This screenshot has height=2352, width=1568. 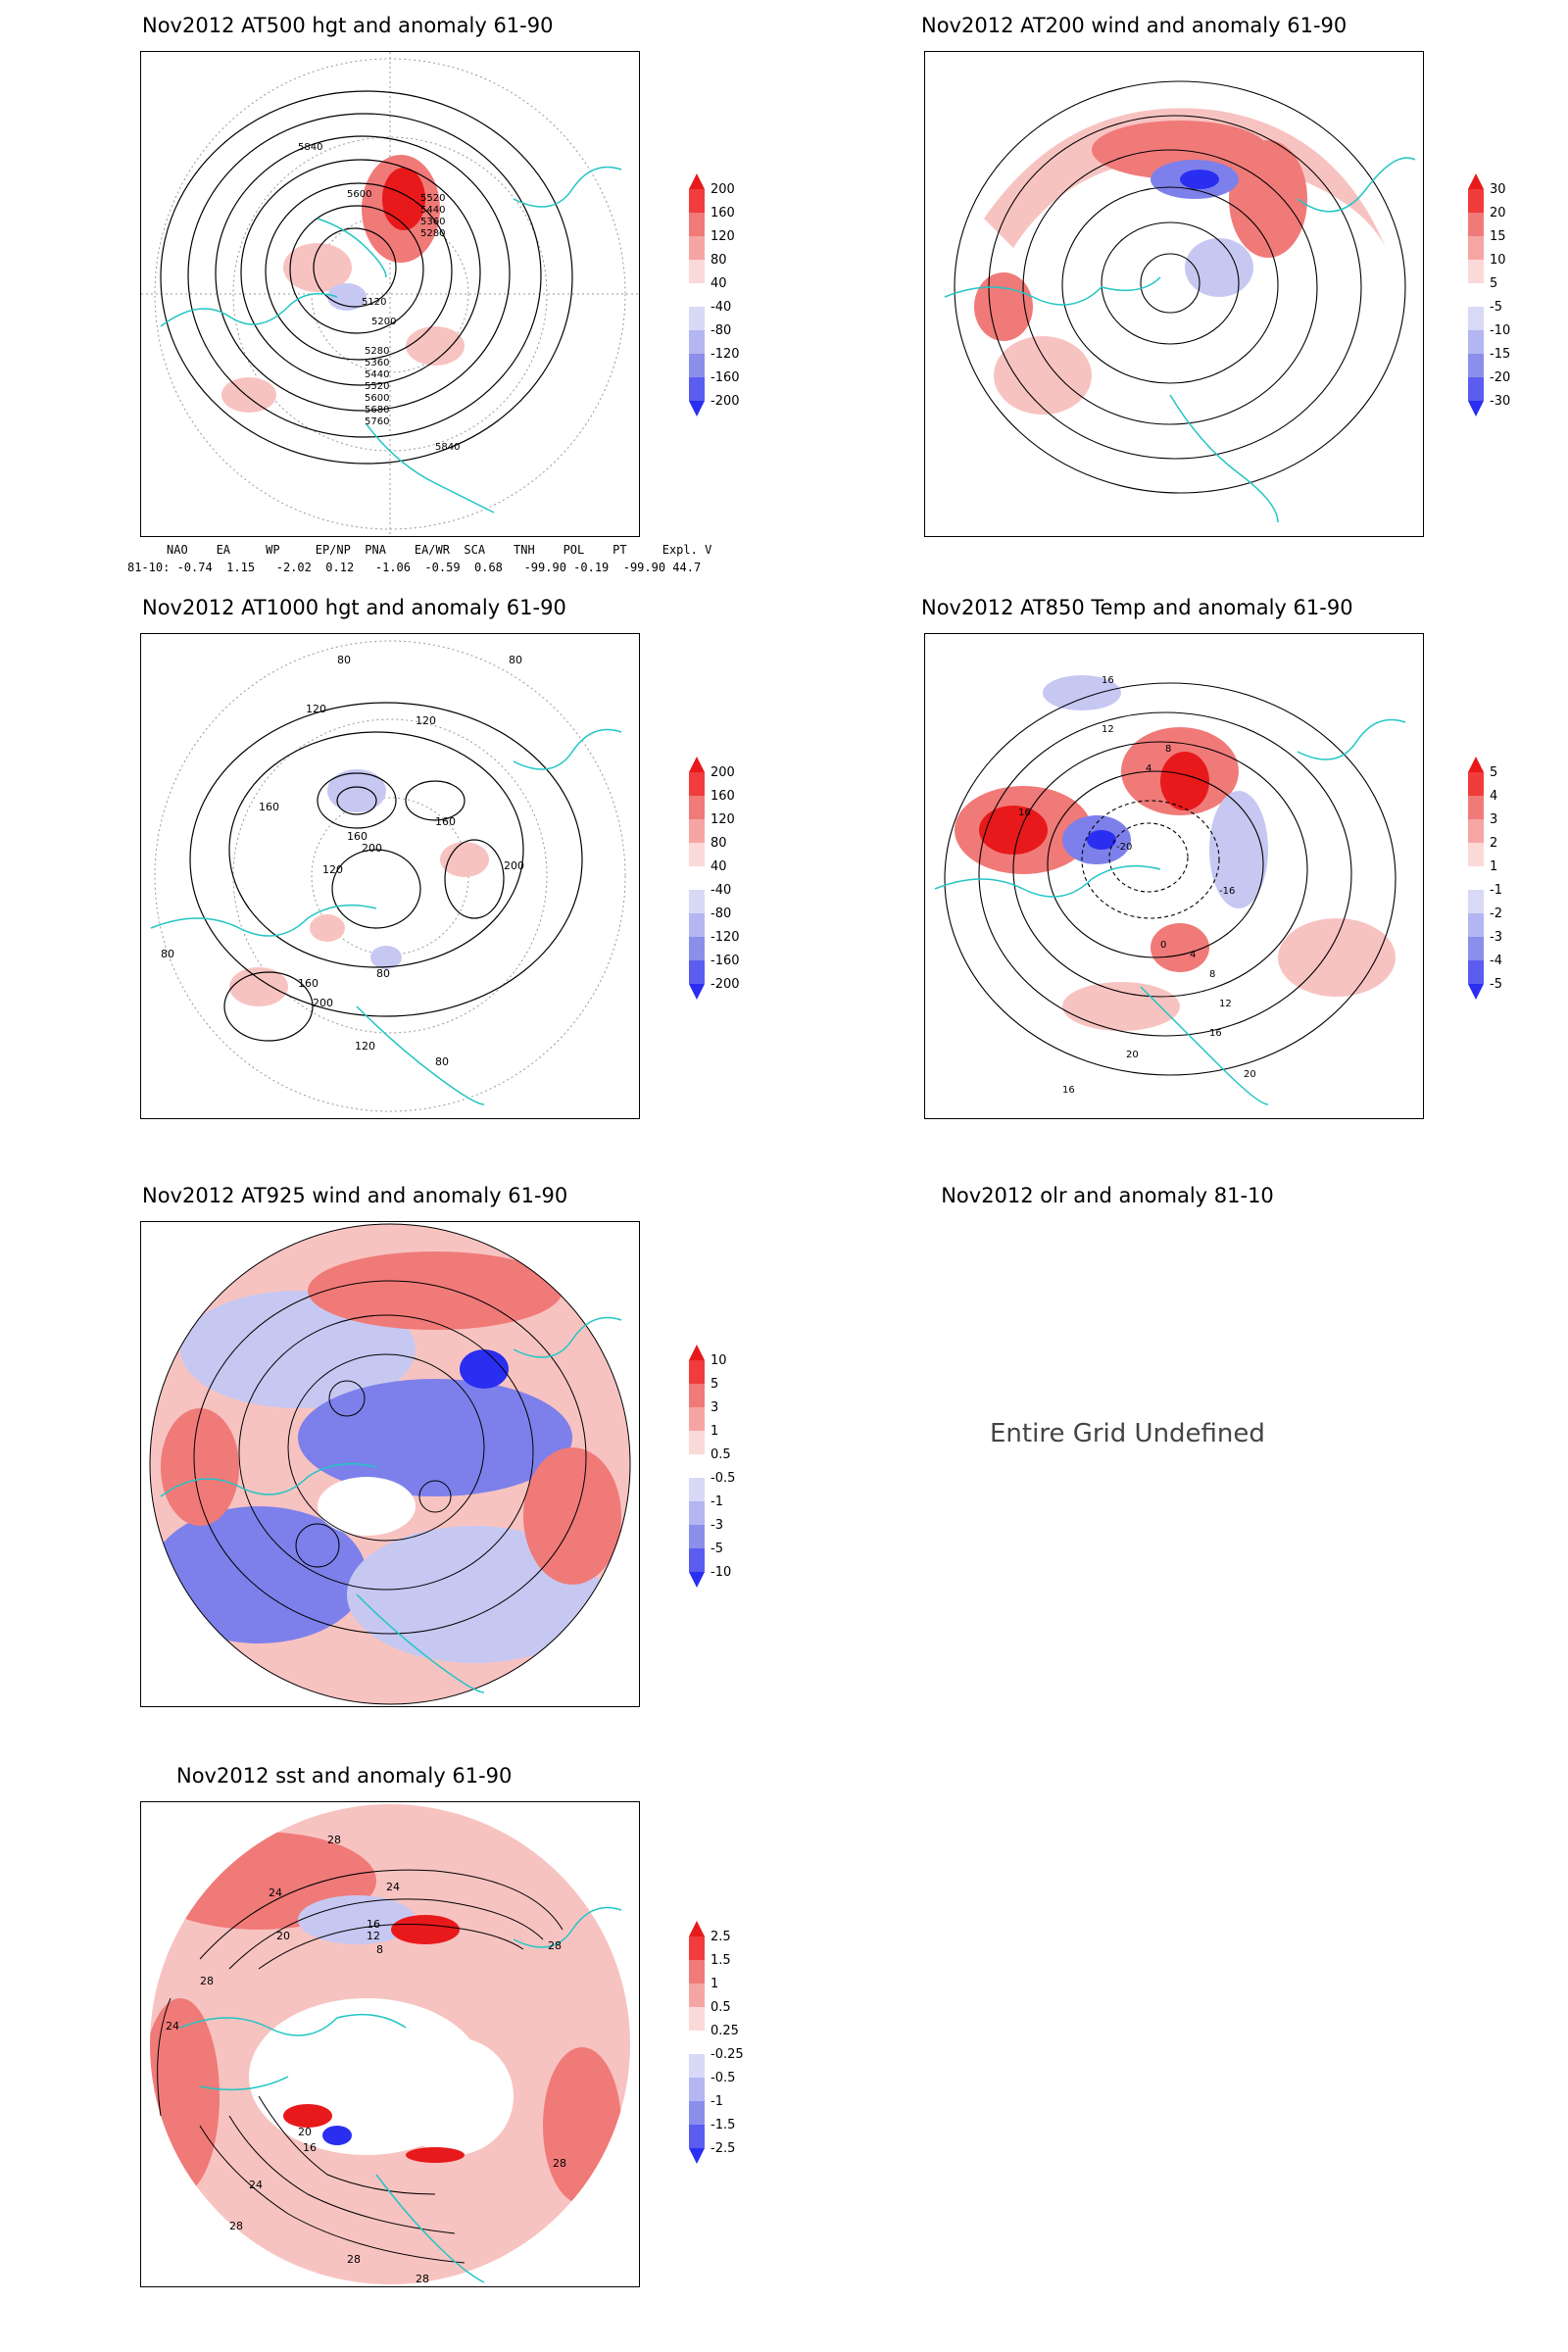 I want to click on svg-text: -16, so click(x=1227, y=891).